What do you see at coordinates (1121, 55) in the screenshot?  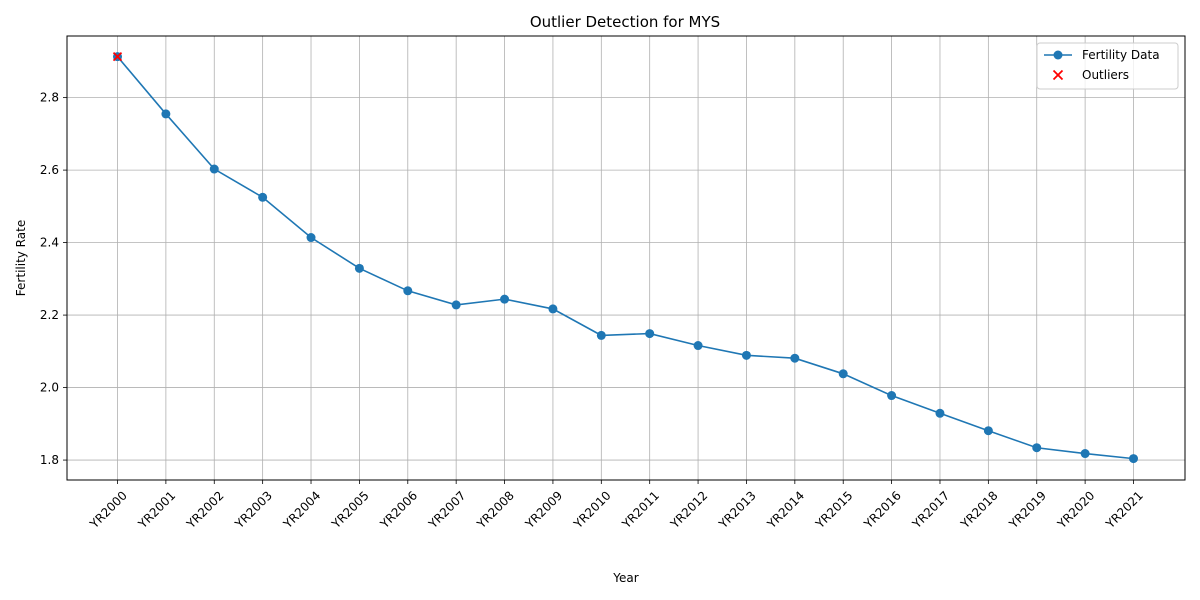 I see `legend-label-fertility-data: Fertility Data` at bounding box center [1121, 55].